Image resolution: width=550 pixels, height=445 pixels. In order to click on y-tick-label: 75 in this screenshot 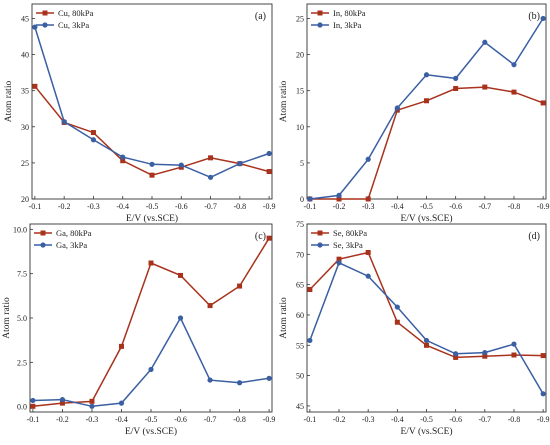, I will do `click(300, 224)`.